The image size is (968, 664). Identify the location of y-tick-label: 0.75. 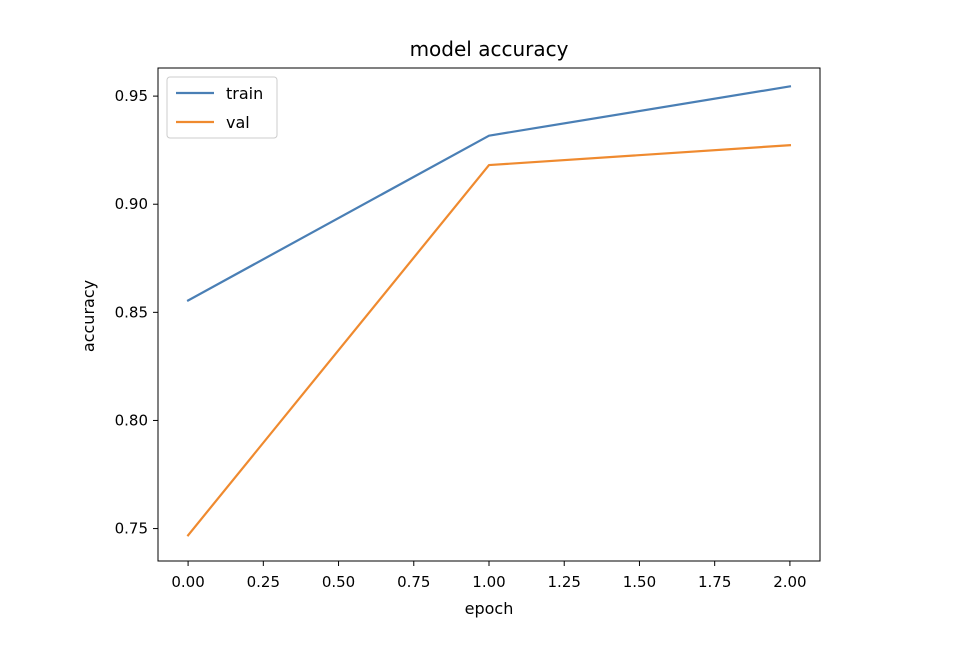
(131, 529).